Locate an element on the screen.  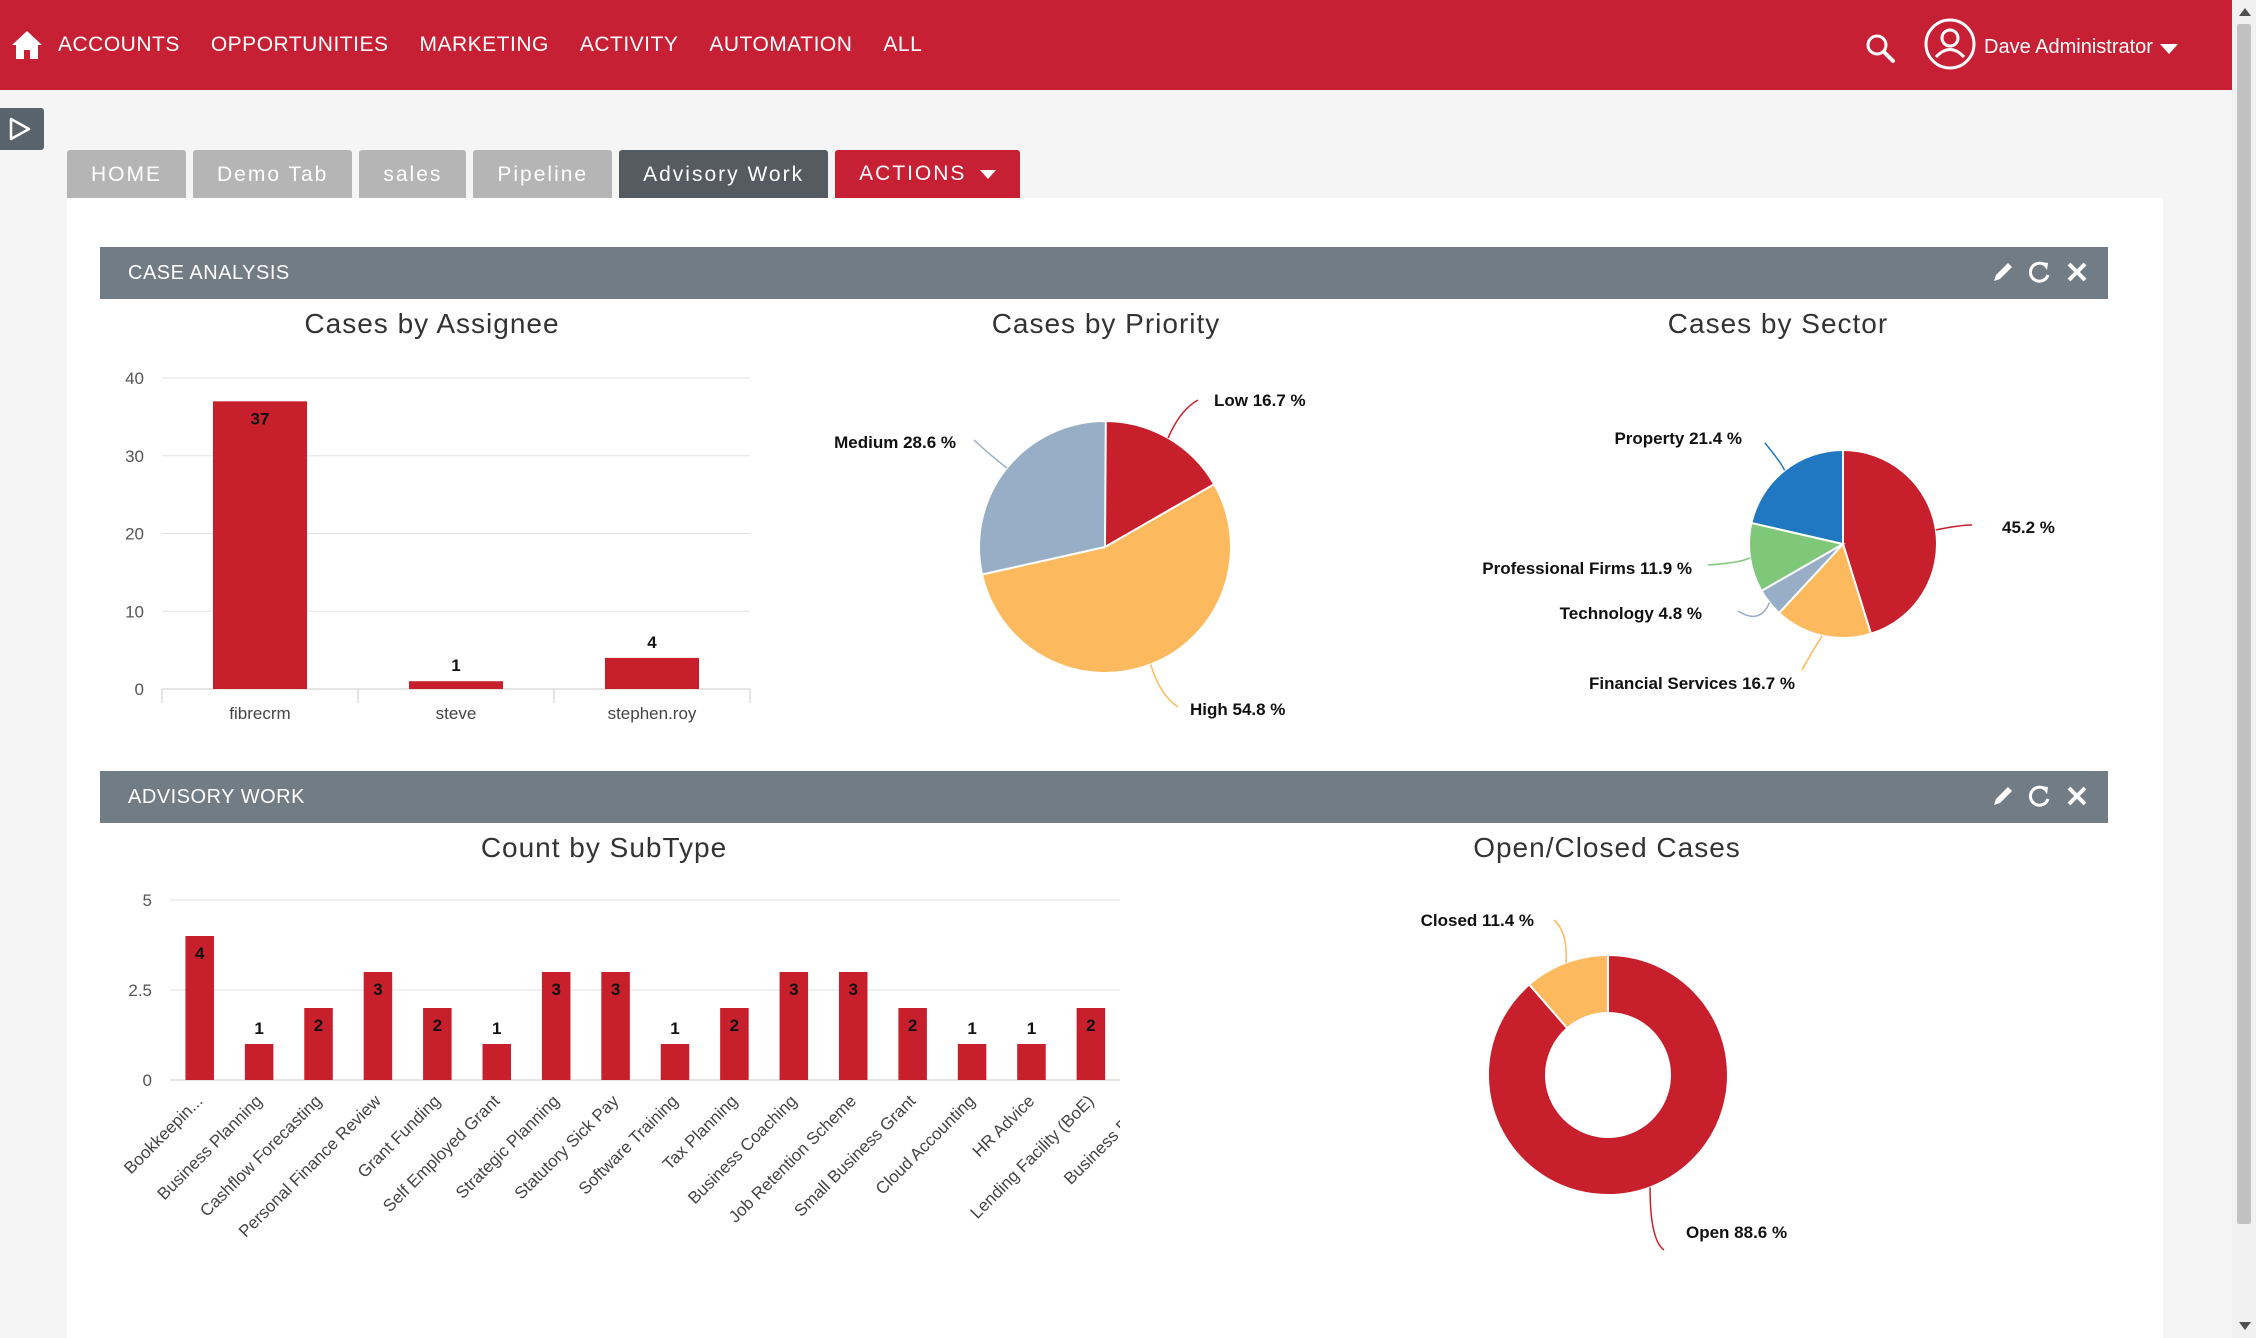
slice-label: Professional Firms 11.9 % is located at coordinates (1587, 568).